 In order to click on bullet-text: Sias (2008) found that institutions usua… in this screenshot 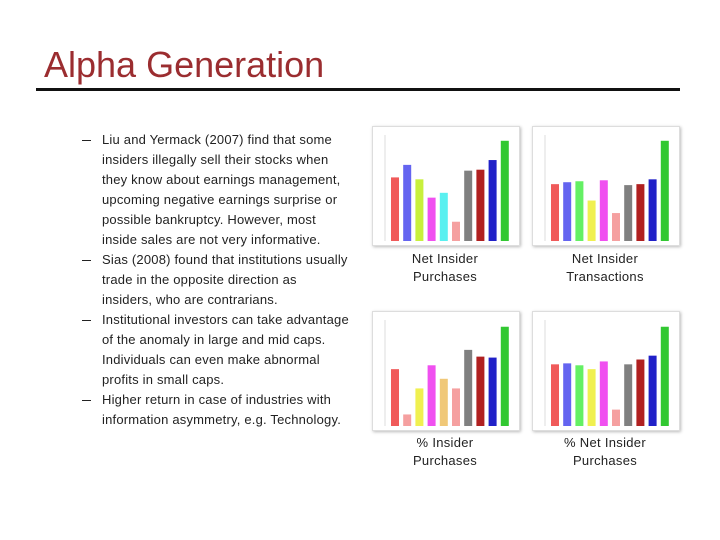, I will do `click(225, 279)`.